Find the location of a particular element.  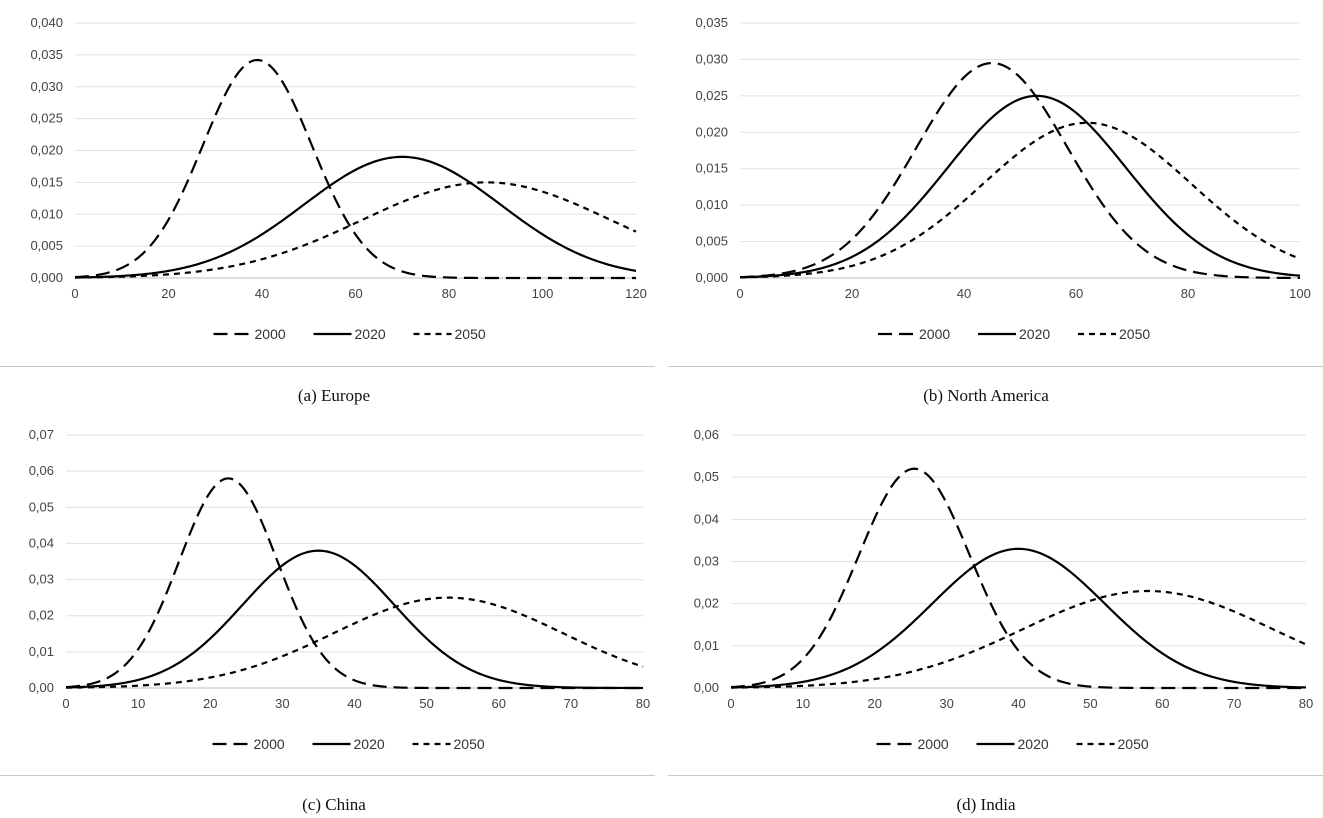

separator-top-left is located at coordinates (327, 366).